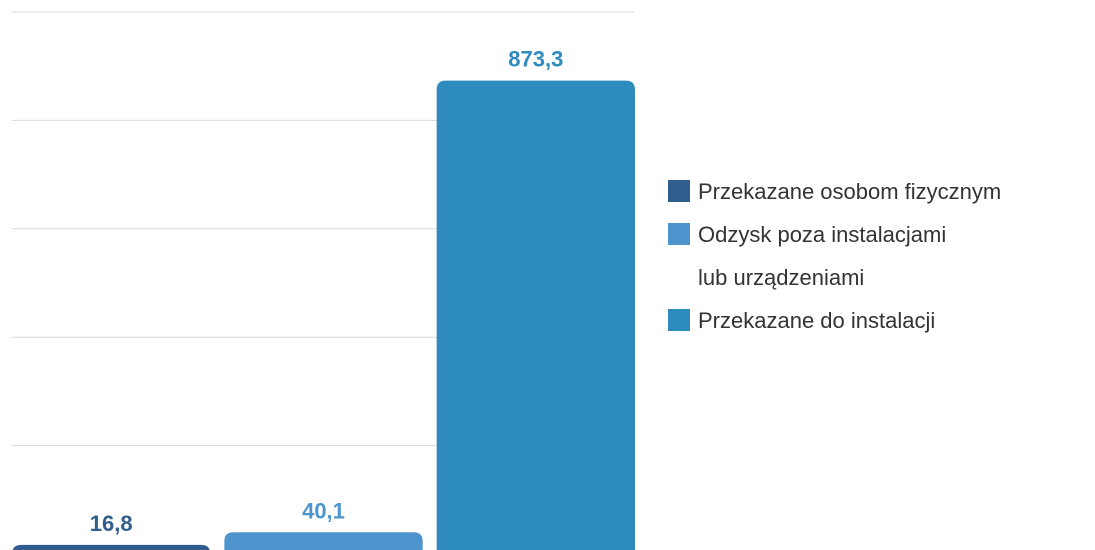  Describe the element at coordinates (111, 523) in the screenshot. I see `data-label: 16,8` at that location.